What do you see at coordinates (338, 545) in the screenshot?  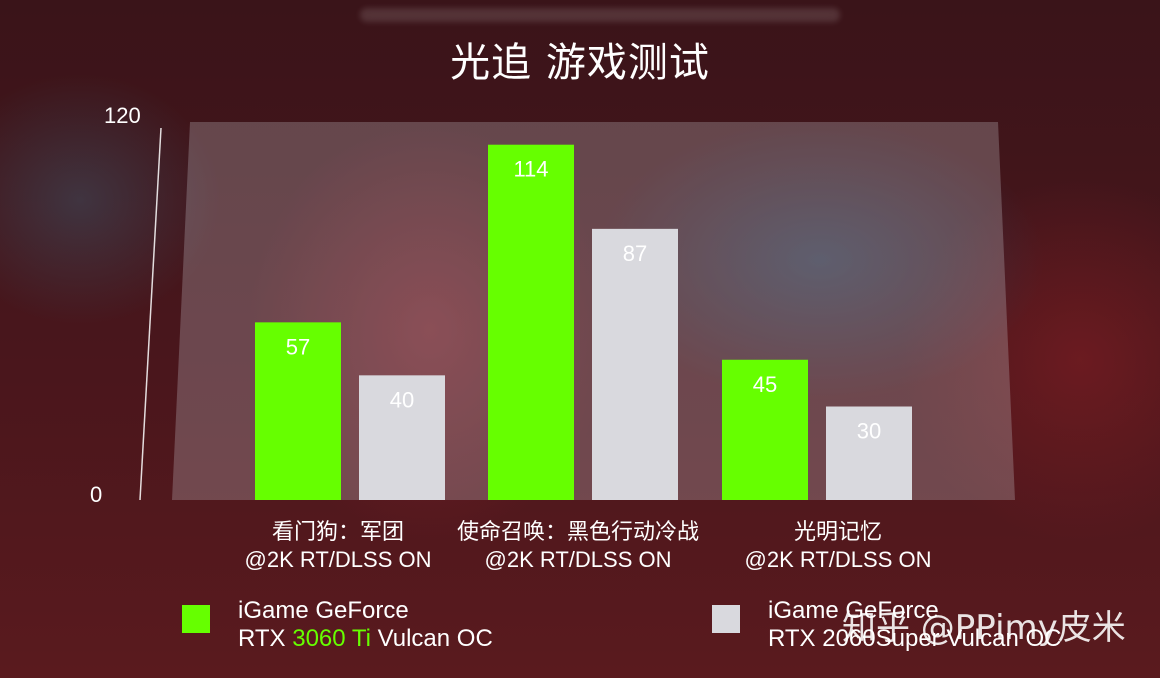 I see `category-label-watch-dogs: 看门狗：军团 @2K RT/DLSS ON` at bounding box center [338, 545].